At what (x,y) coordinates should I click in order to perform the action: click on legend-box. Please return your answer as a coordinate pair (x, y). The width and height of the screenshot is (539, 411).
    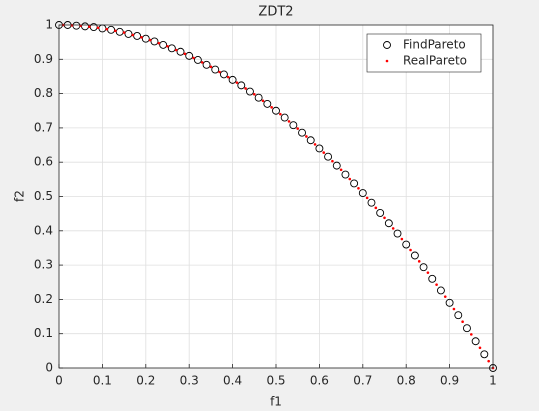
    Looking at the image, I should click on (424, 53).